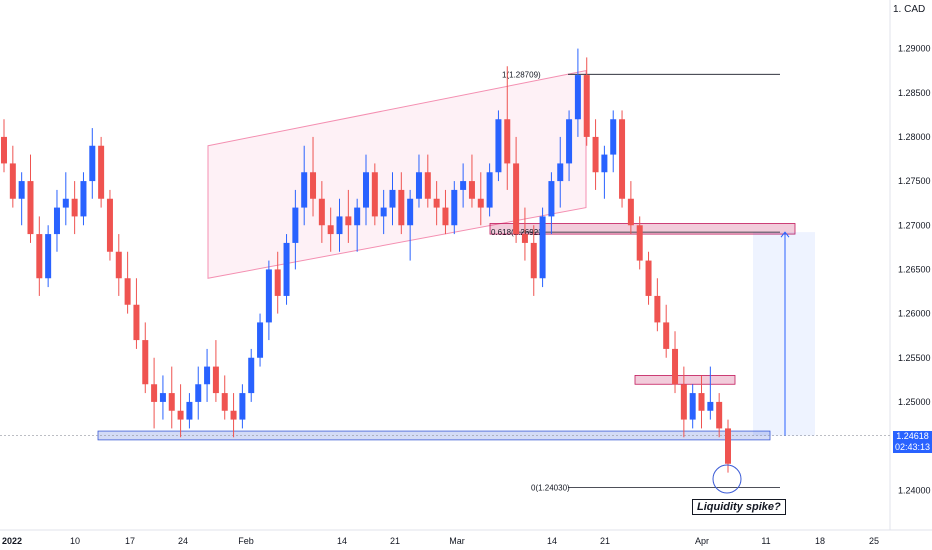  Describe the element at coordinates (457, 541) in the screenshot. I see `x-tick-label: Mar` at that location.